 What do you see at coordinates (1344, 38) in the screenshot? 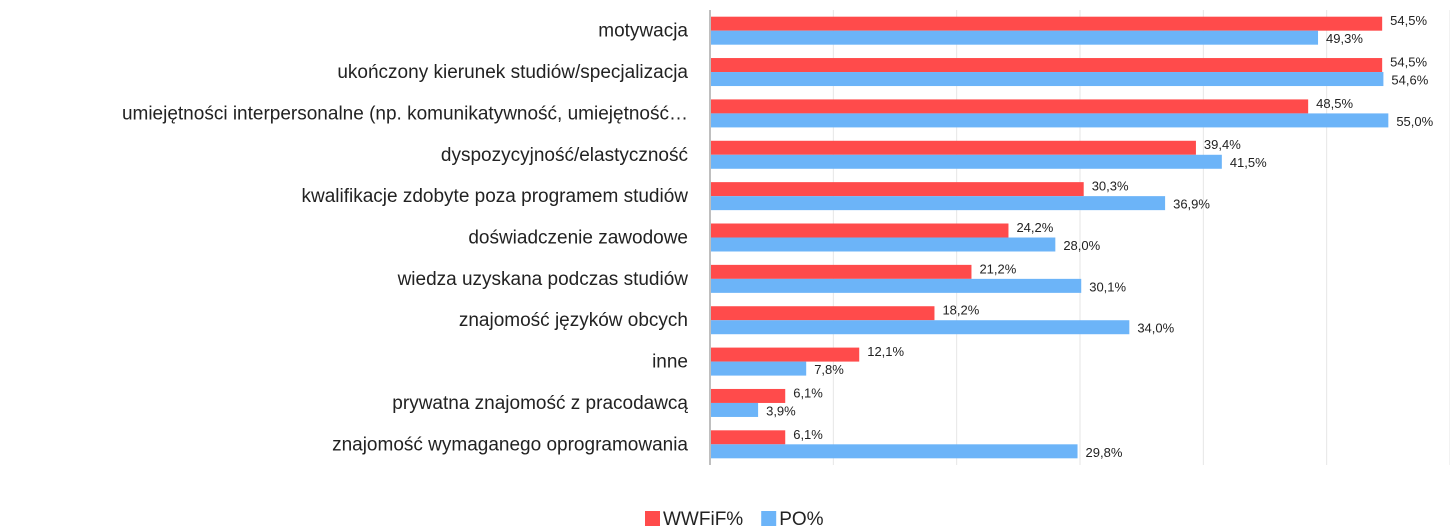
I see `value-label: 49,3%` at bounding box center [1344, 38].